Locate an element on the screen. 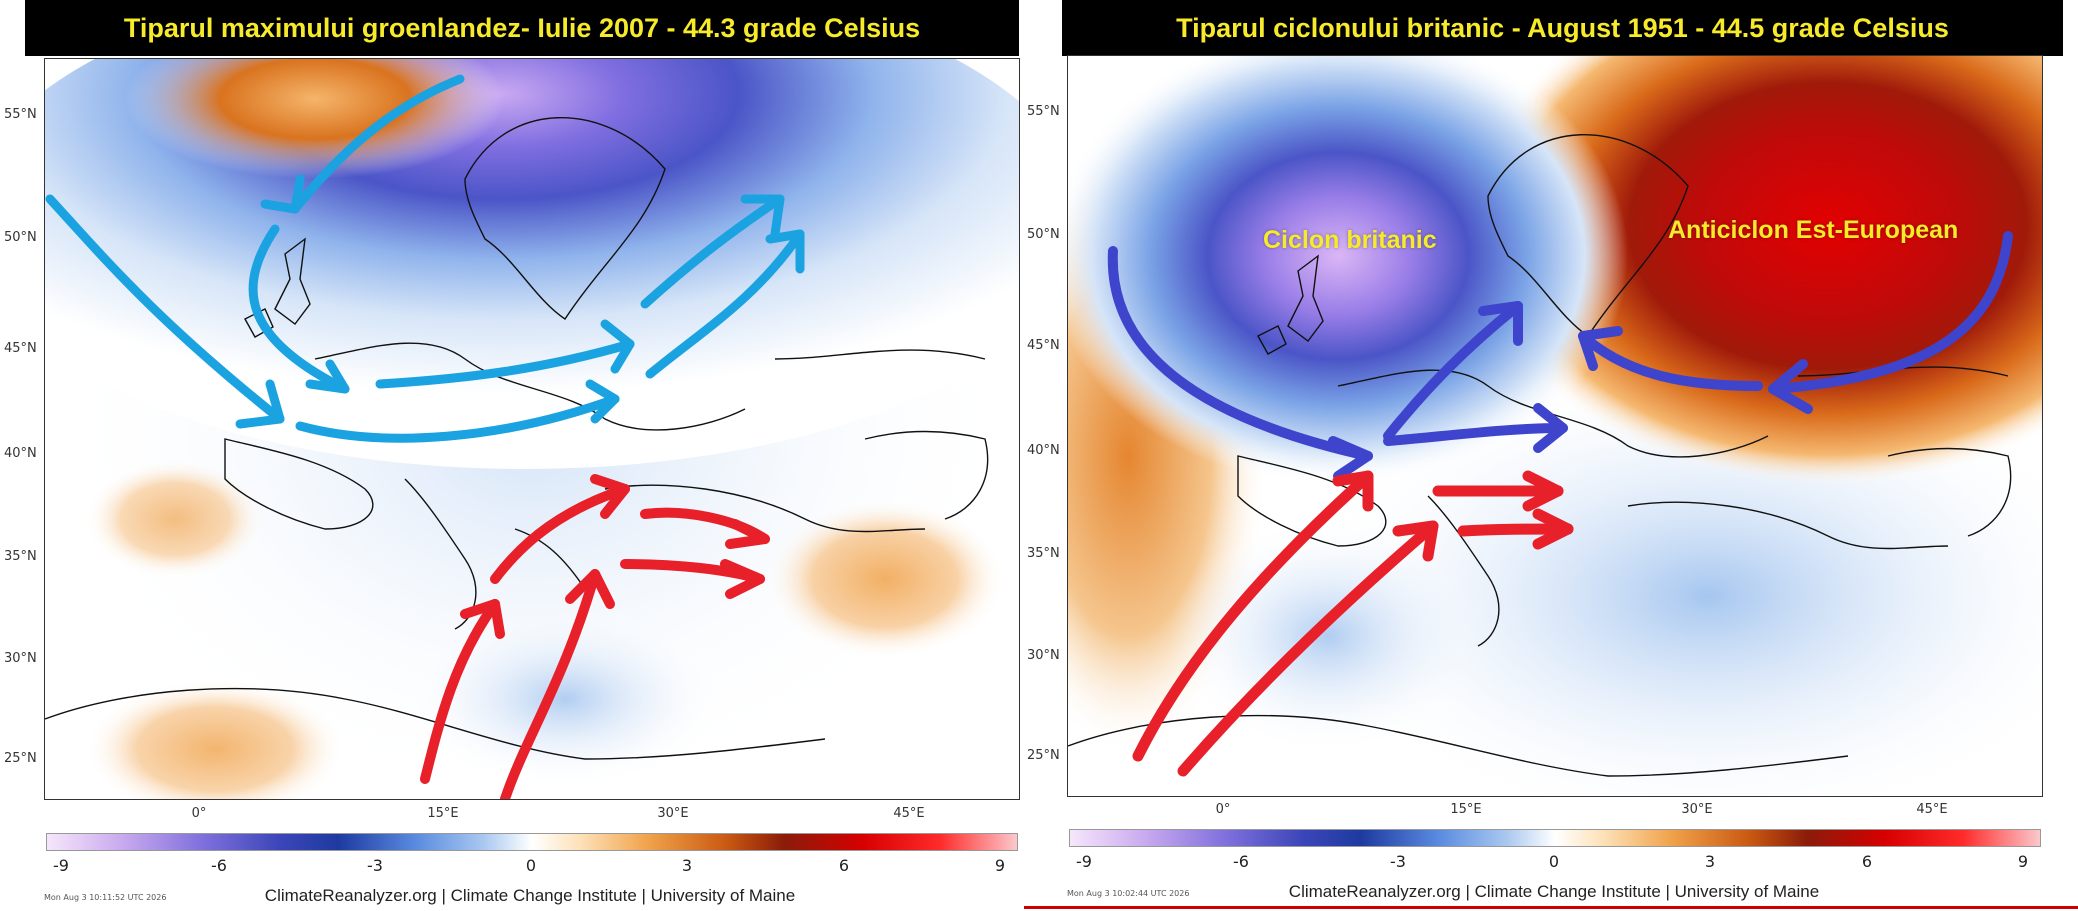 This screenshot has height=911, width=2078. cyclone-cold-anomaly is located at coordinates (1348, 271).